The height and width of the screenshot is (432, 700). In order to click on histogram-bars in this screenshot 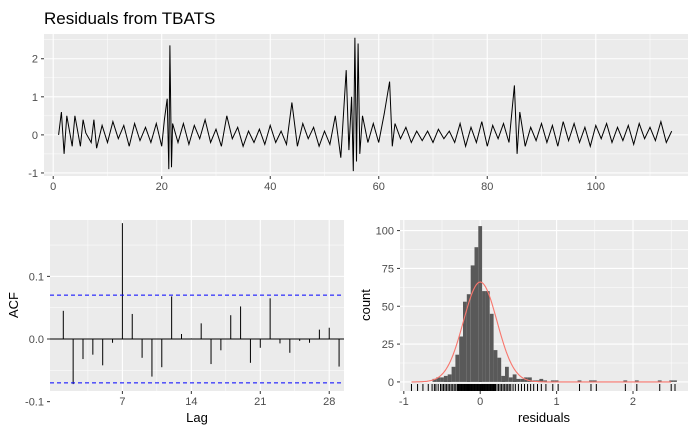, I will do `click(554, 304)`.